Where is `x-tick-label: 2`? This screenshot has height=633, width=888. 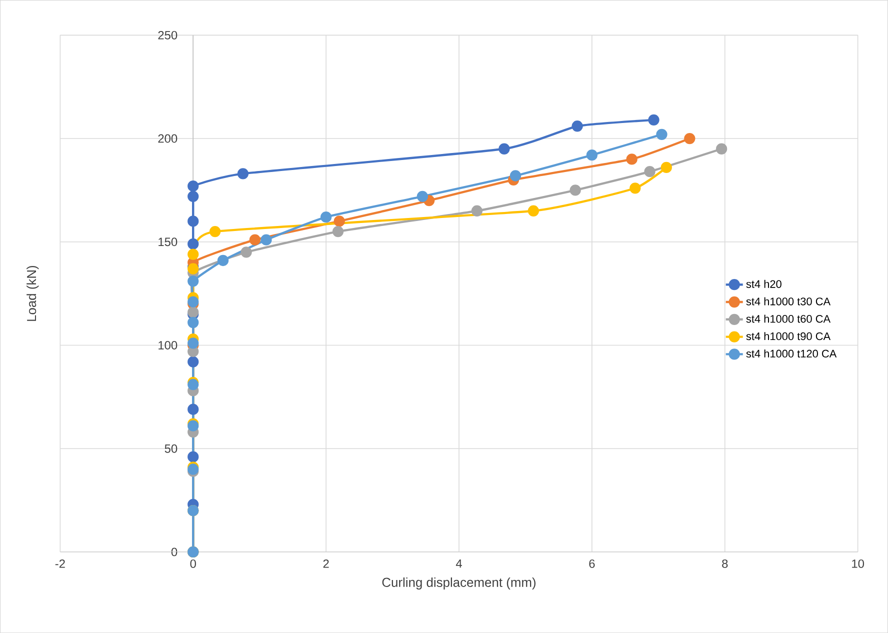
x-tick-label: 2 is located at coordinates (326, 563).